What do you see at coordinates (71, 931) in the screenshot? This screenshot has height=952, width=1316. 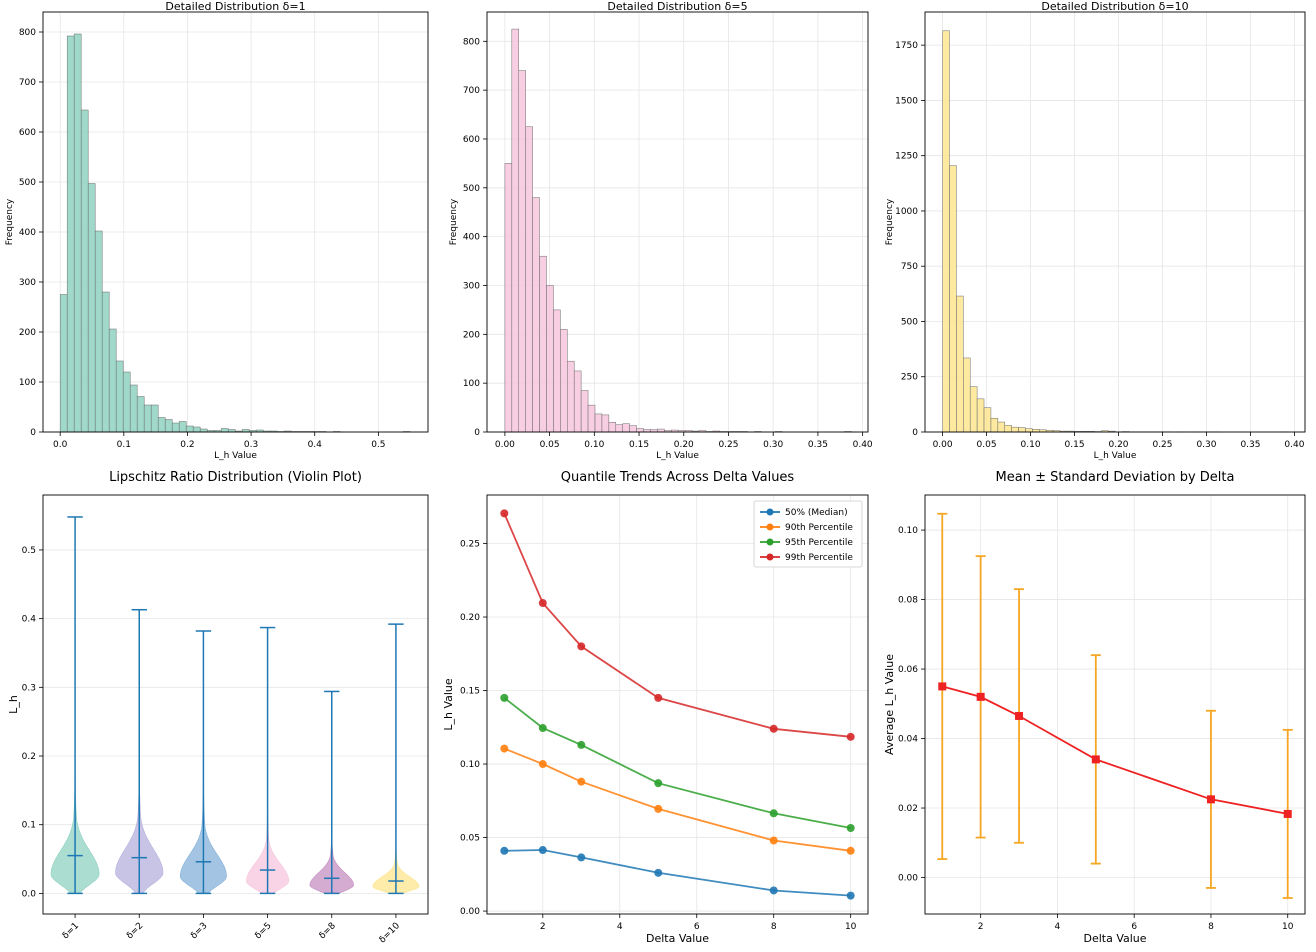 I see `x-tick-label: δ=1` at bounding box center [71, 931].